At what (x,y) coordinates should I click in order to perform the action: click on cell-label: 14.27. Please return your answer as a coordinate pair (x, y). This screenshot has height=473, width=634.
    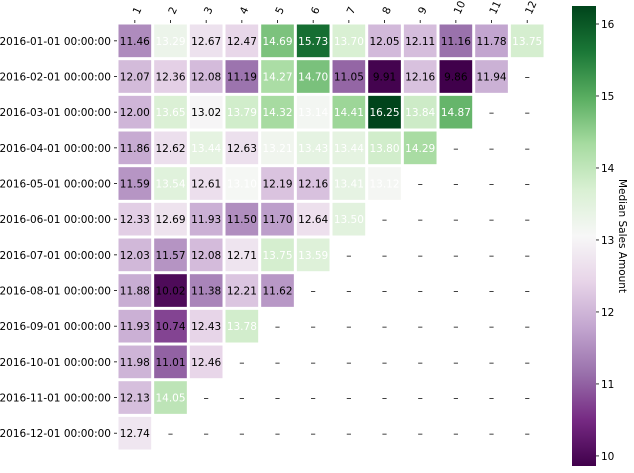
    Looking at the image, I should click on (277, 78).